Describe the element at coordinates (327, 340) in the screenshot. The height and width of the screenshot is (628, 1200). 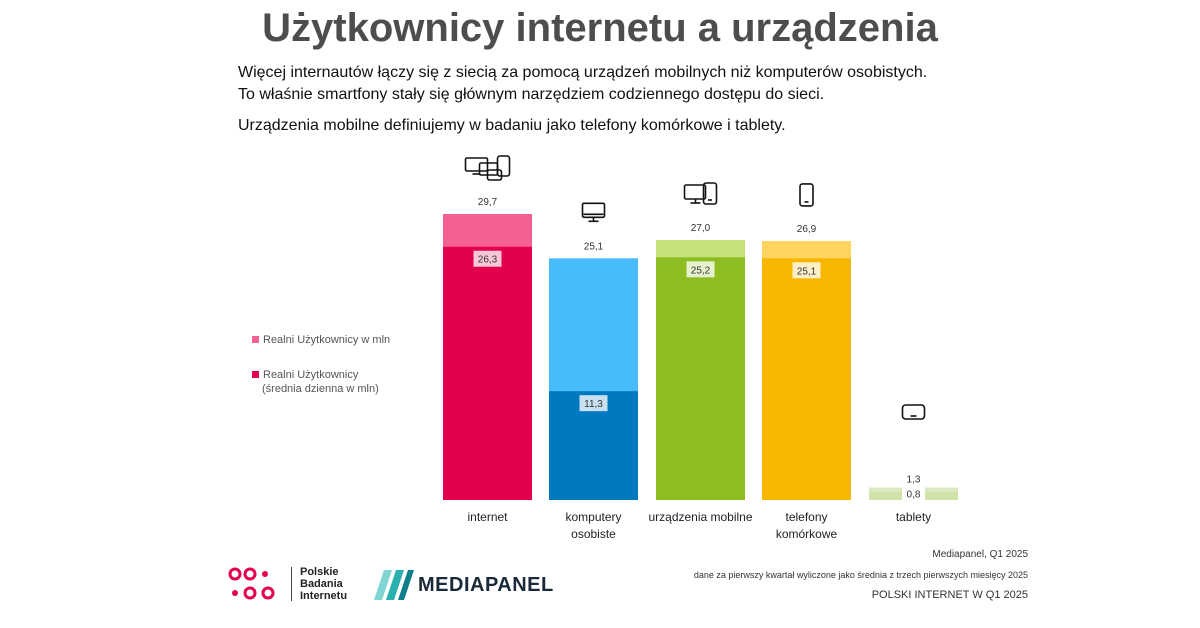
I see `legend-label-total: Realni Użytkownicy w mln` at that location.